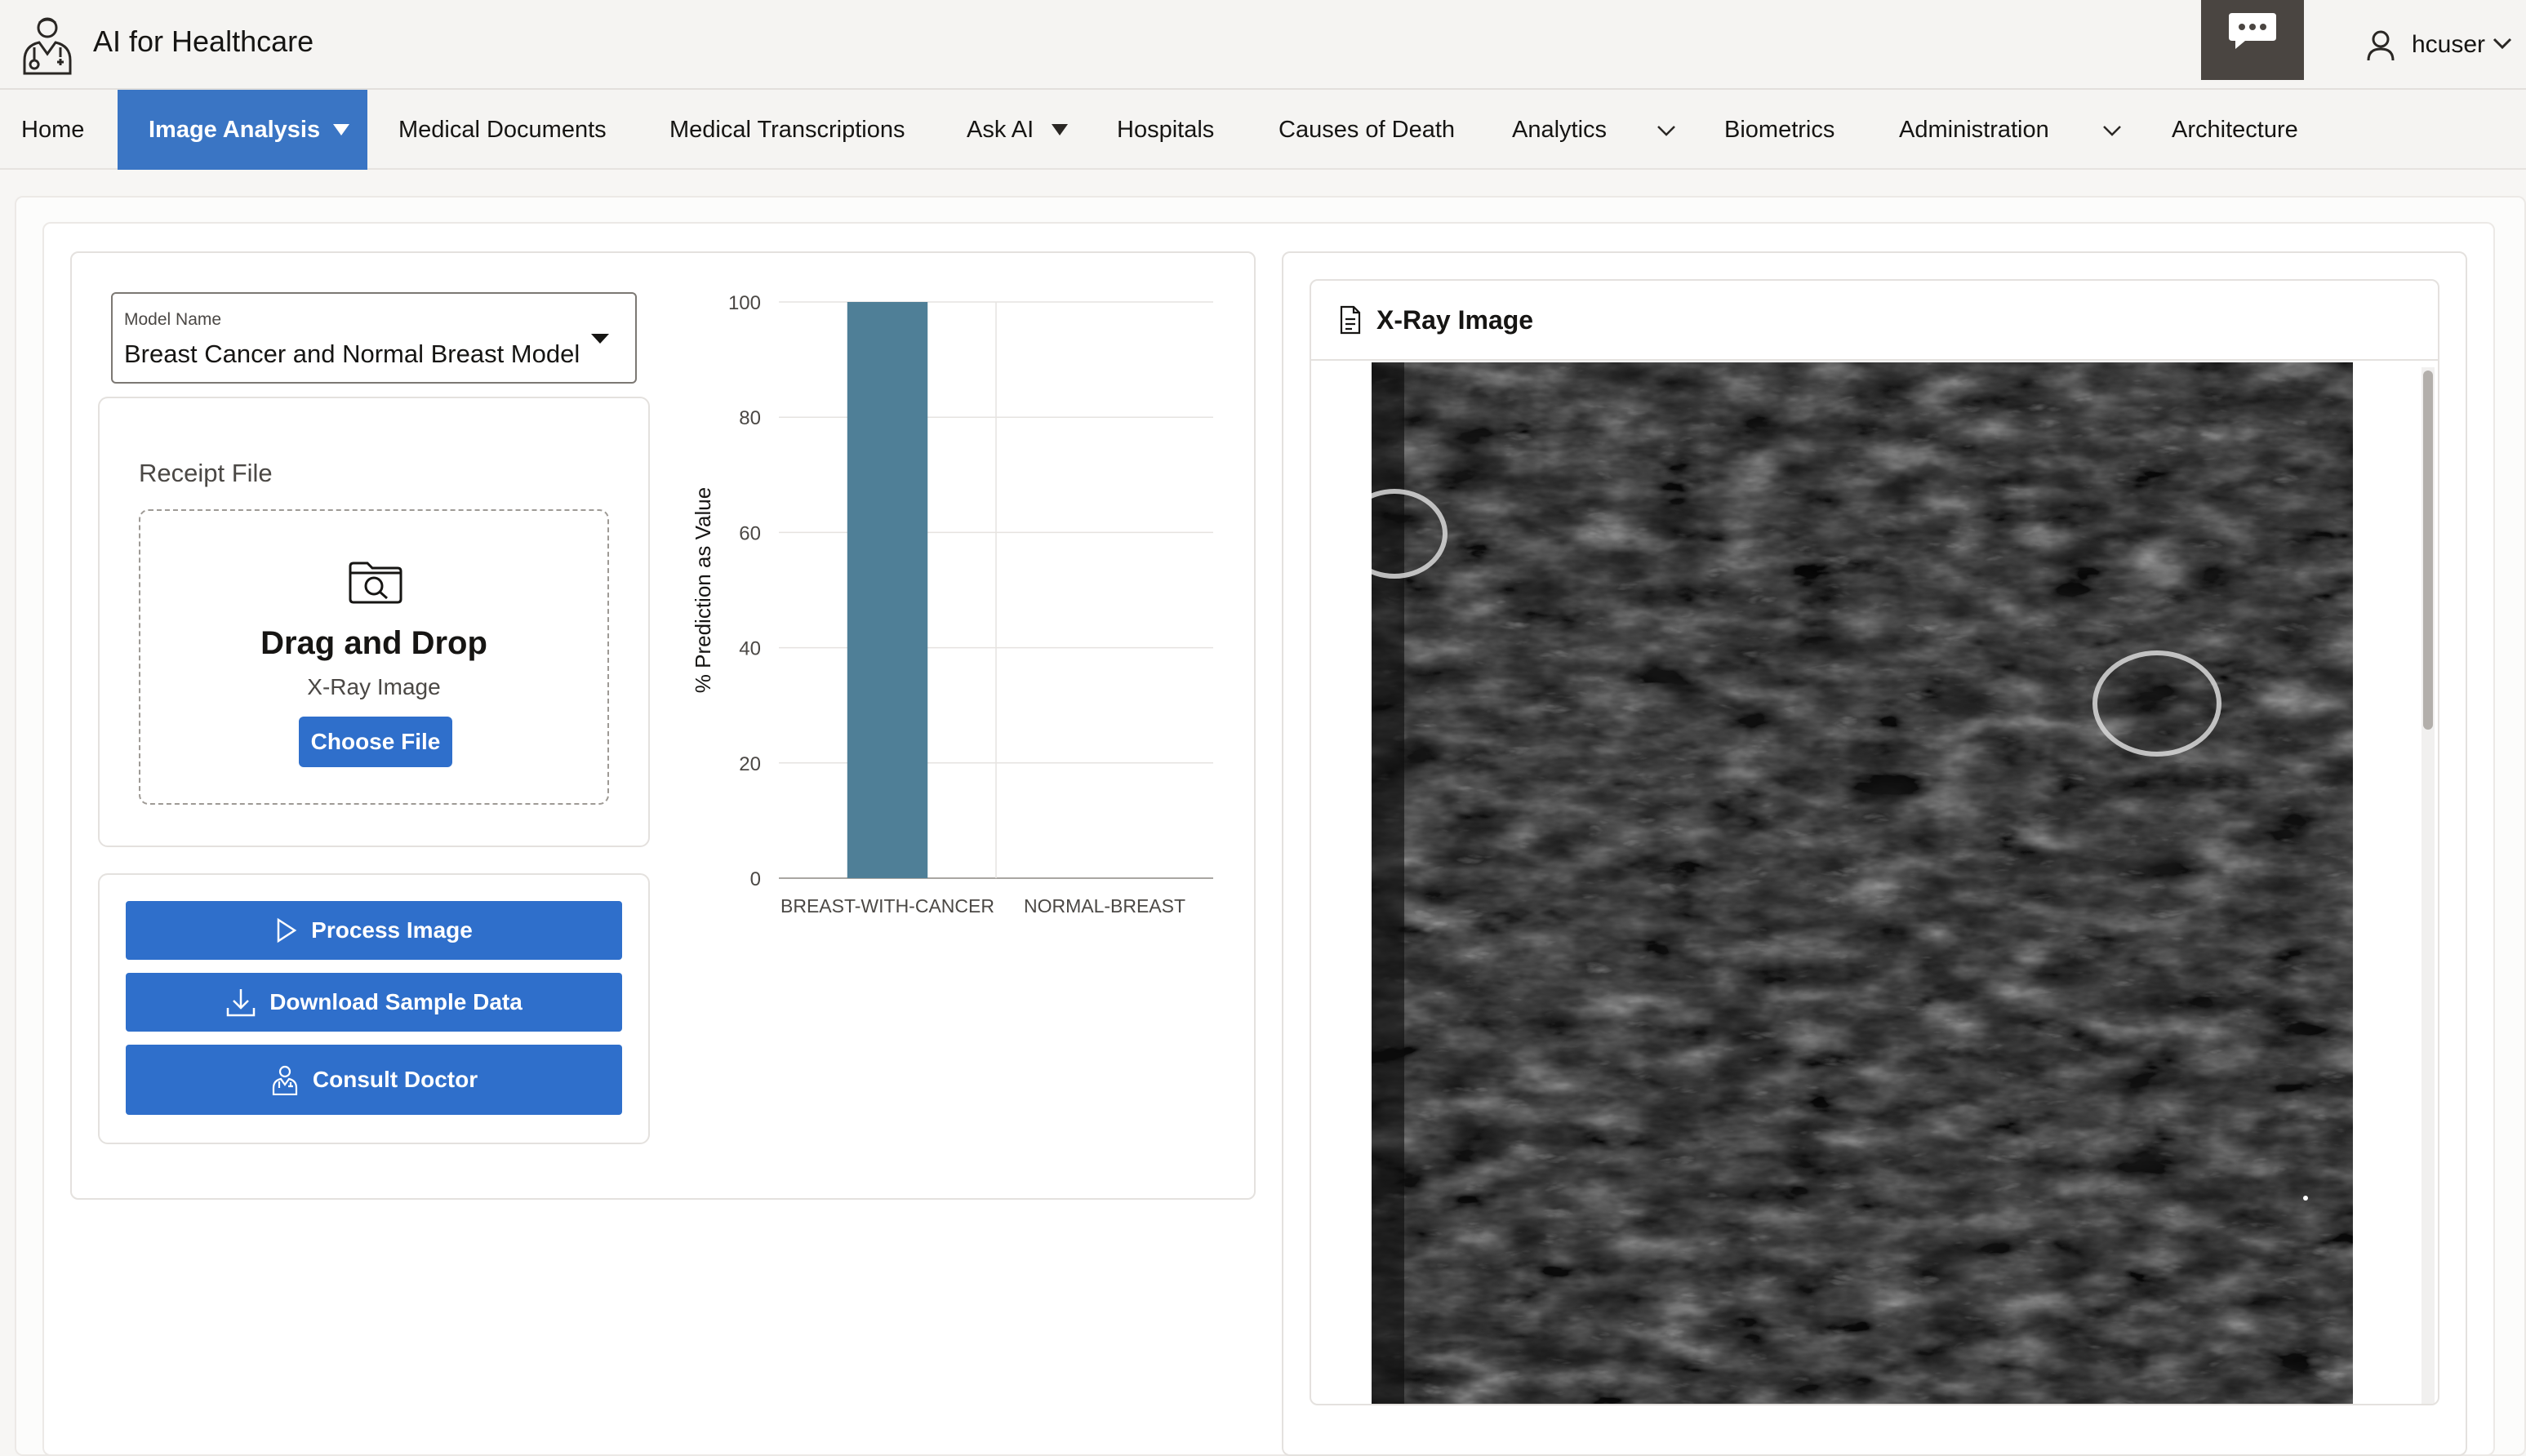 The width and height of the screenshot is (2526, 1456). I want to click on model-name-label: Model Name, so click(173, 319).